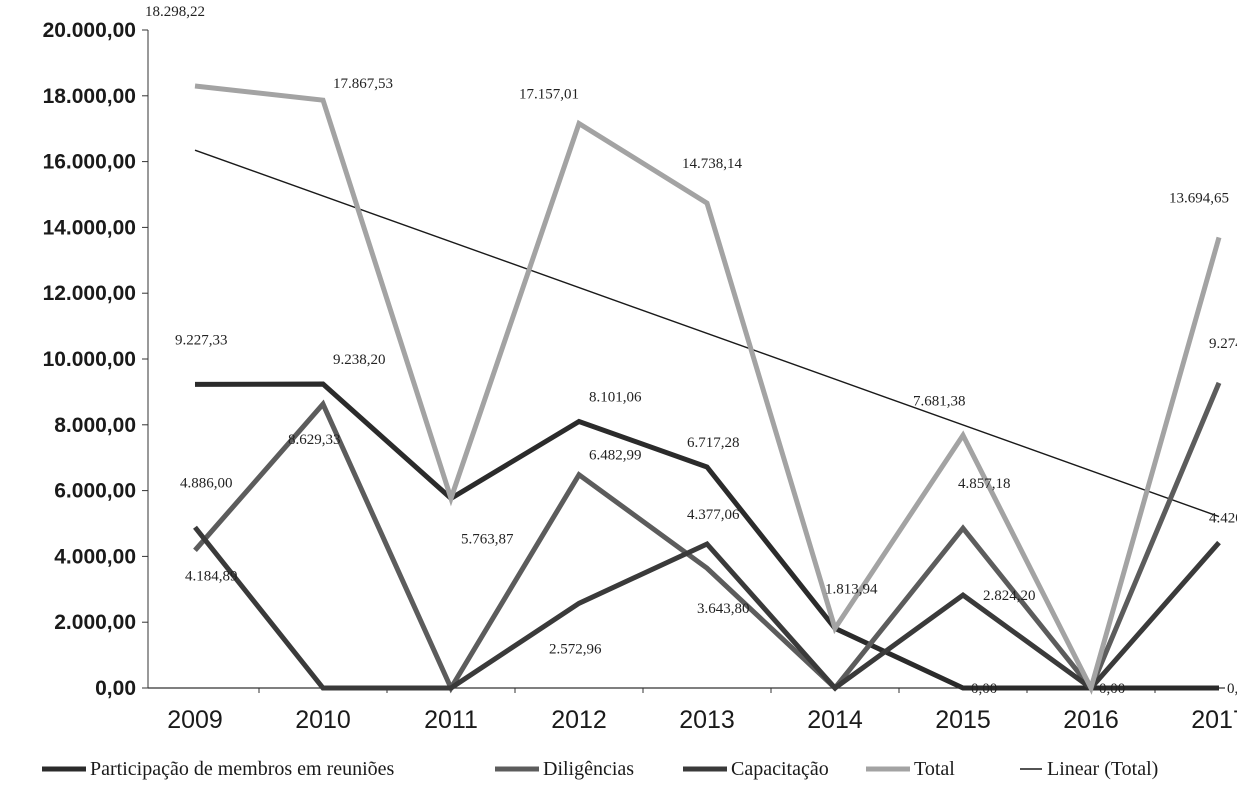  I want to click on y-tick-label: 18.000,00, so click(89, 96).